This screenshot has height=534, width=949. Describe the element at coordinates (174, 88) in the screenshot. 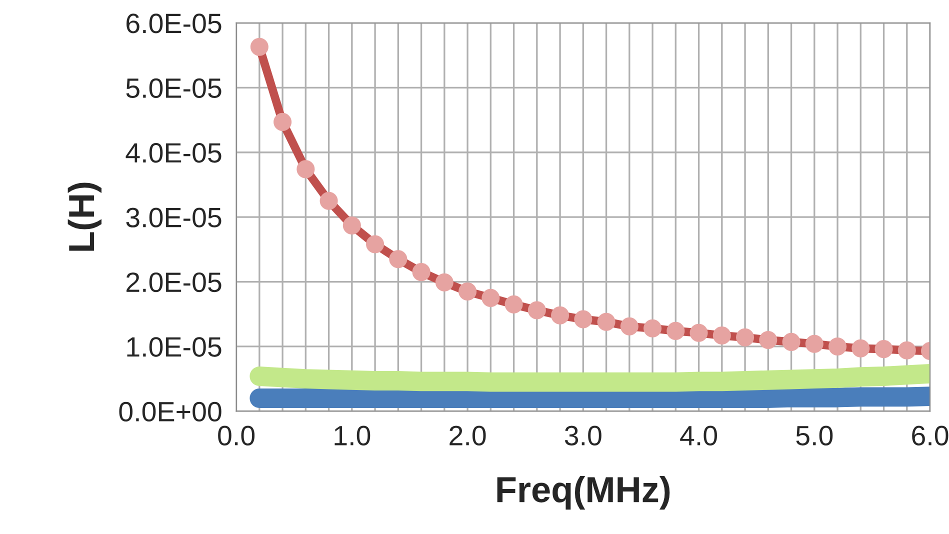

I see `y-tick-label: 5.0E-05` at that location.